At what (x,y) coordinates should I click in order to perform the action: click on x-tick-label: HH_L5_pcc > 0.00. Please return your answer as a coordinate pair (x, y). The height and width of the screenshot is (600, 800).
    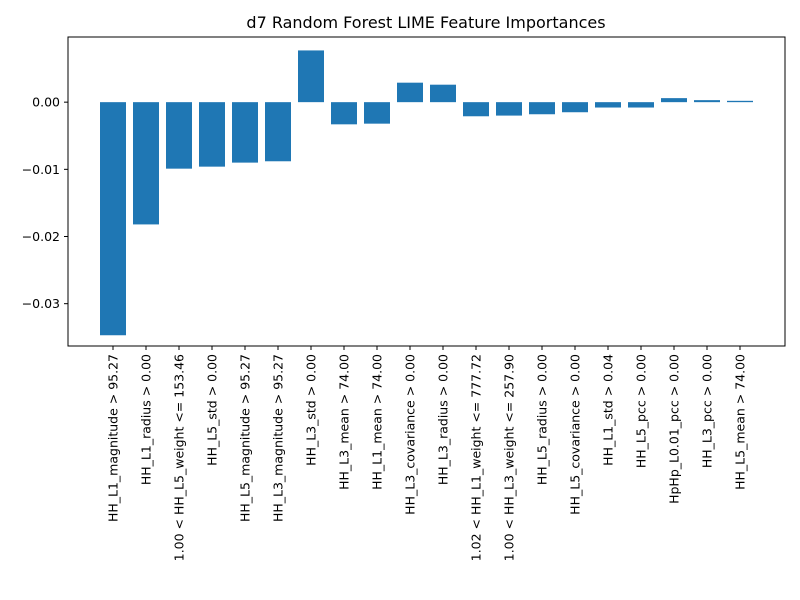
    Looking at the image, I should click on (641, 411).